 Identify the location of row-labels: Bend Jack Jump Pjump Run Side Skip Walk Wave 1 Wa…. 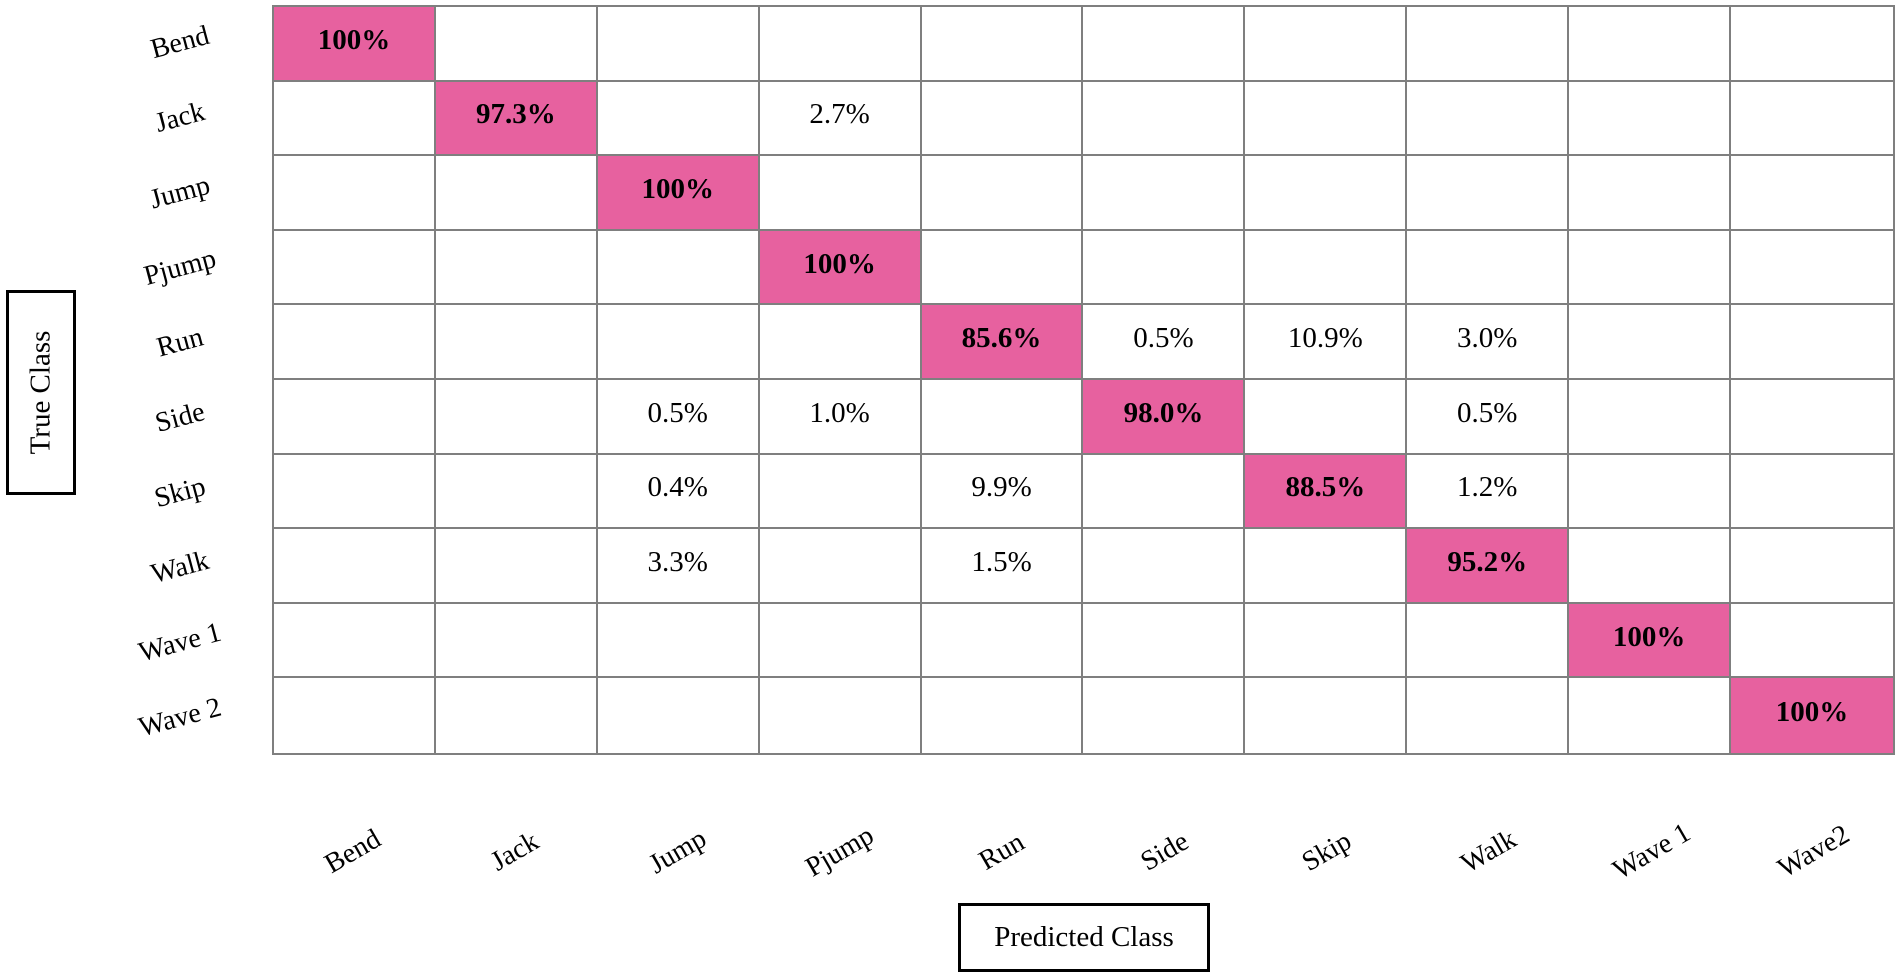
(180, 380).